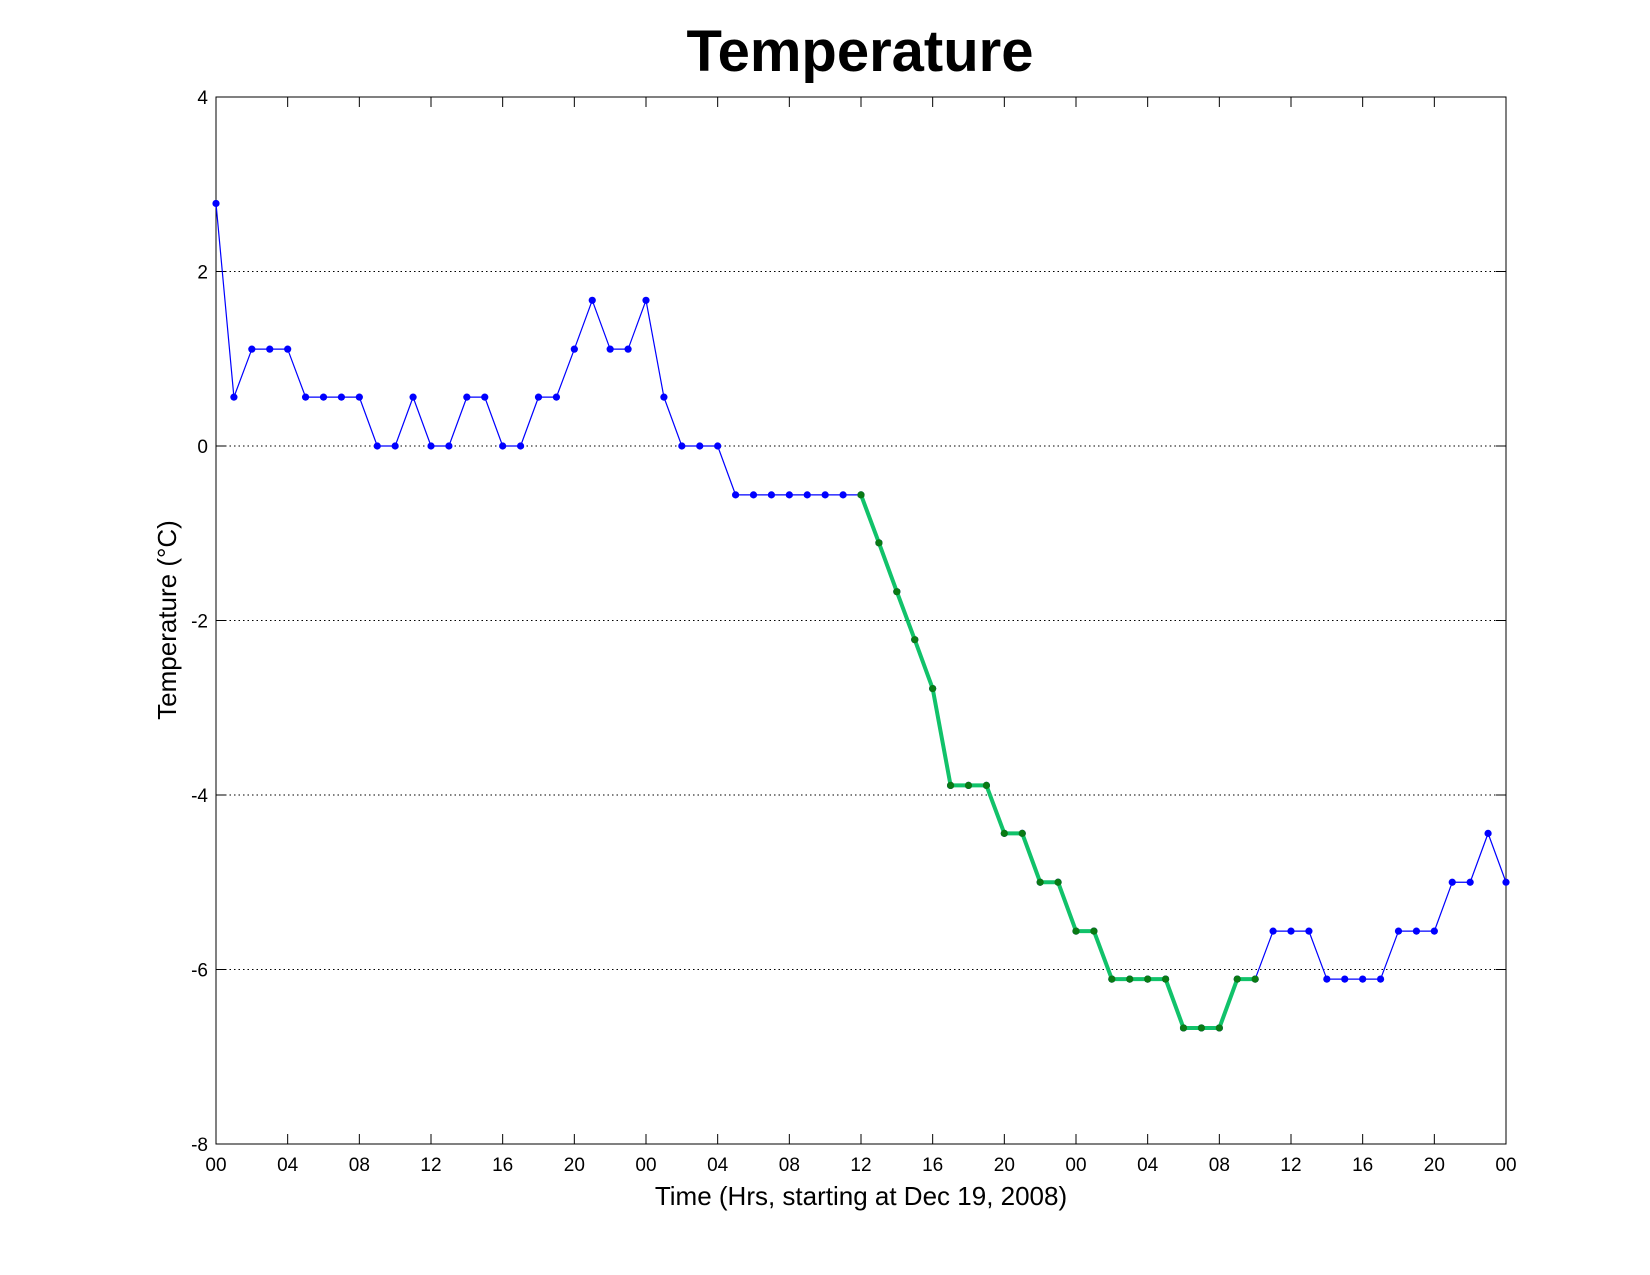  What do you see at coordinates (1057, 762) in the screenshot?
I see `highlight-series-line` at bounding box center [1057, 762].